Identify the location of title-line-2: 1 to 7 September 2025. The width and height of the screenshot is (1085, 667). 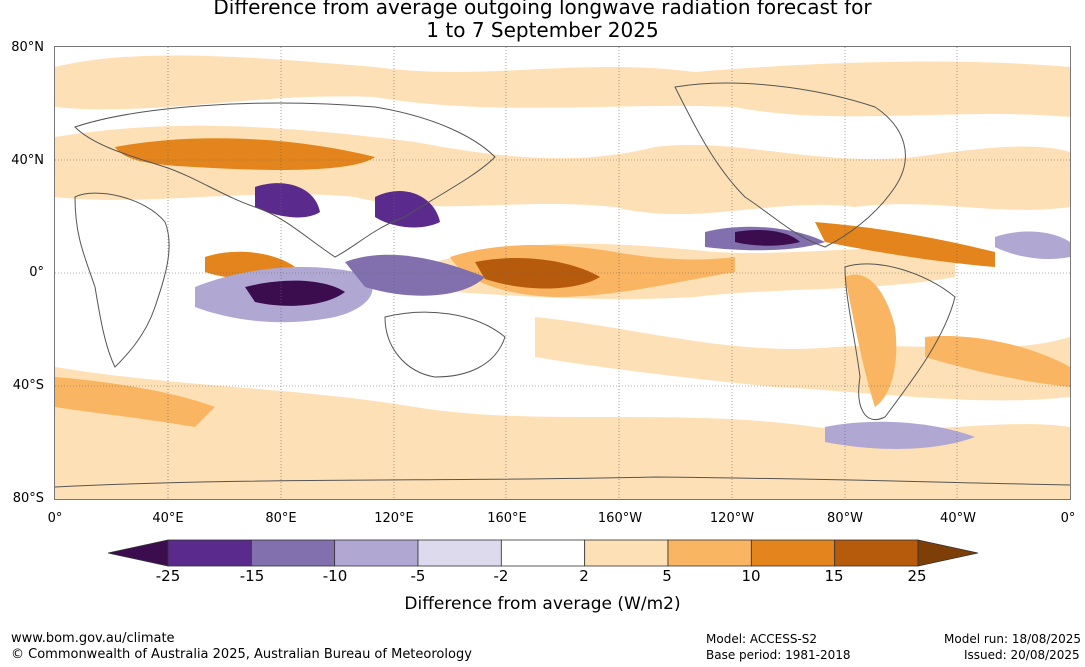
(542, 30).